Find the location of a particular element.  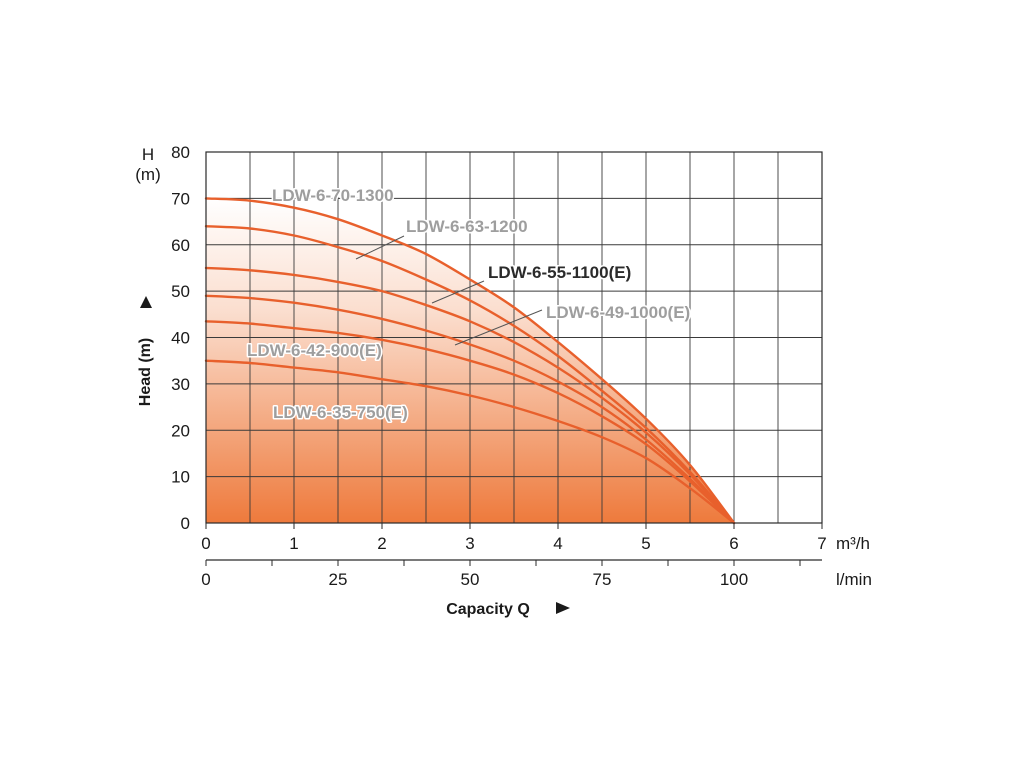

x-secondary-tick-label: 100 is located at coordinates (734, 579).